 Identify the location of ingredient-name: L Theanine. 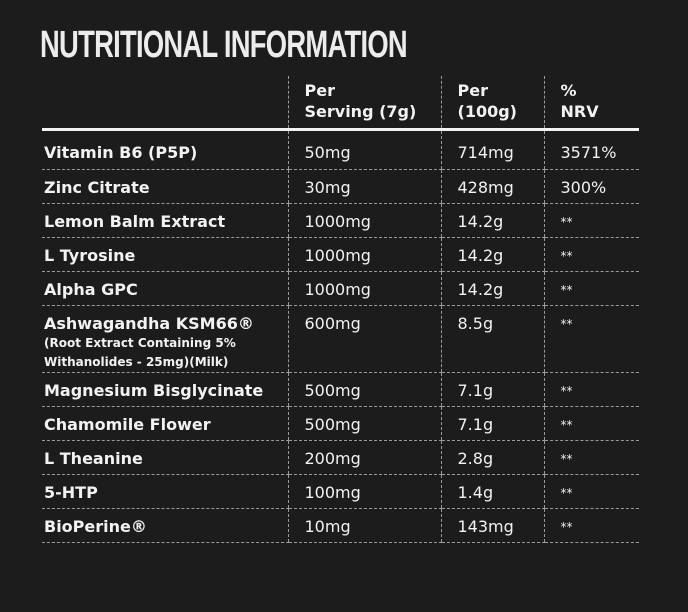
(165, 457).